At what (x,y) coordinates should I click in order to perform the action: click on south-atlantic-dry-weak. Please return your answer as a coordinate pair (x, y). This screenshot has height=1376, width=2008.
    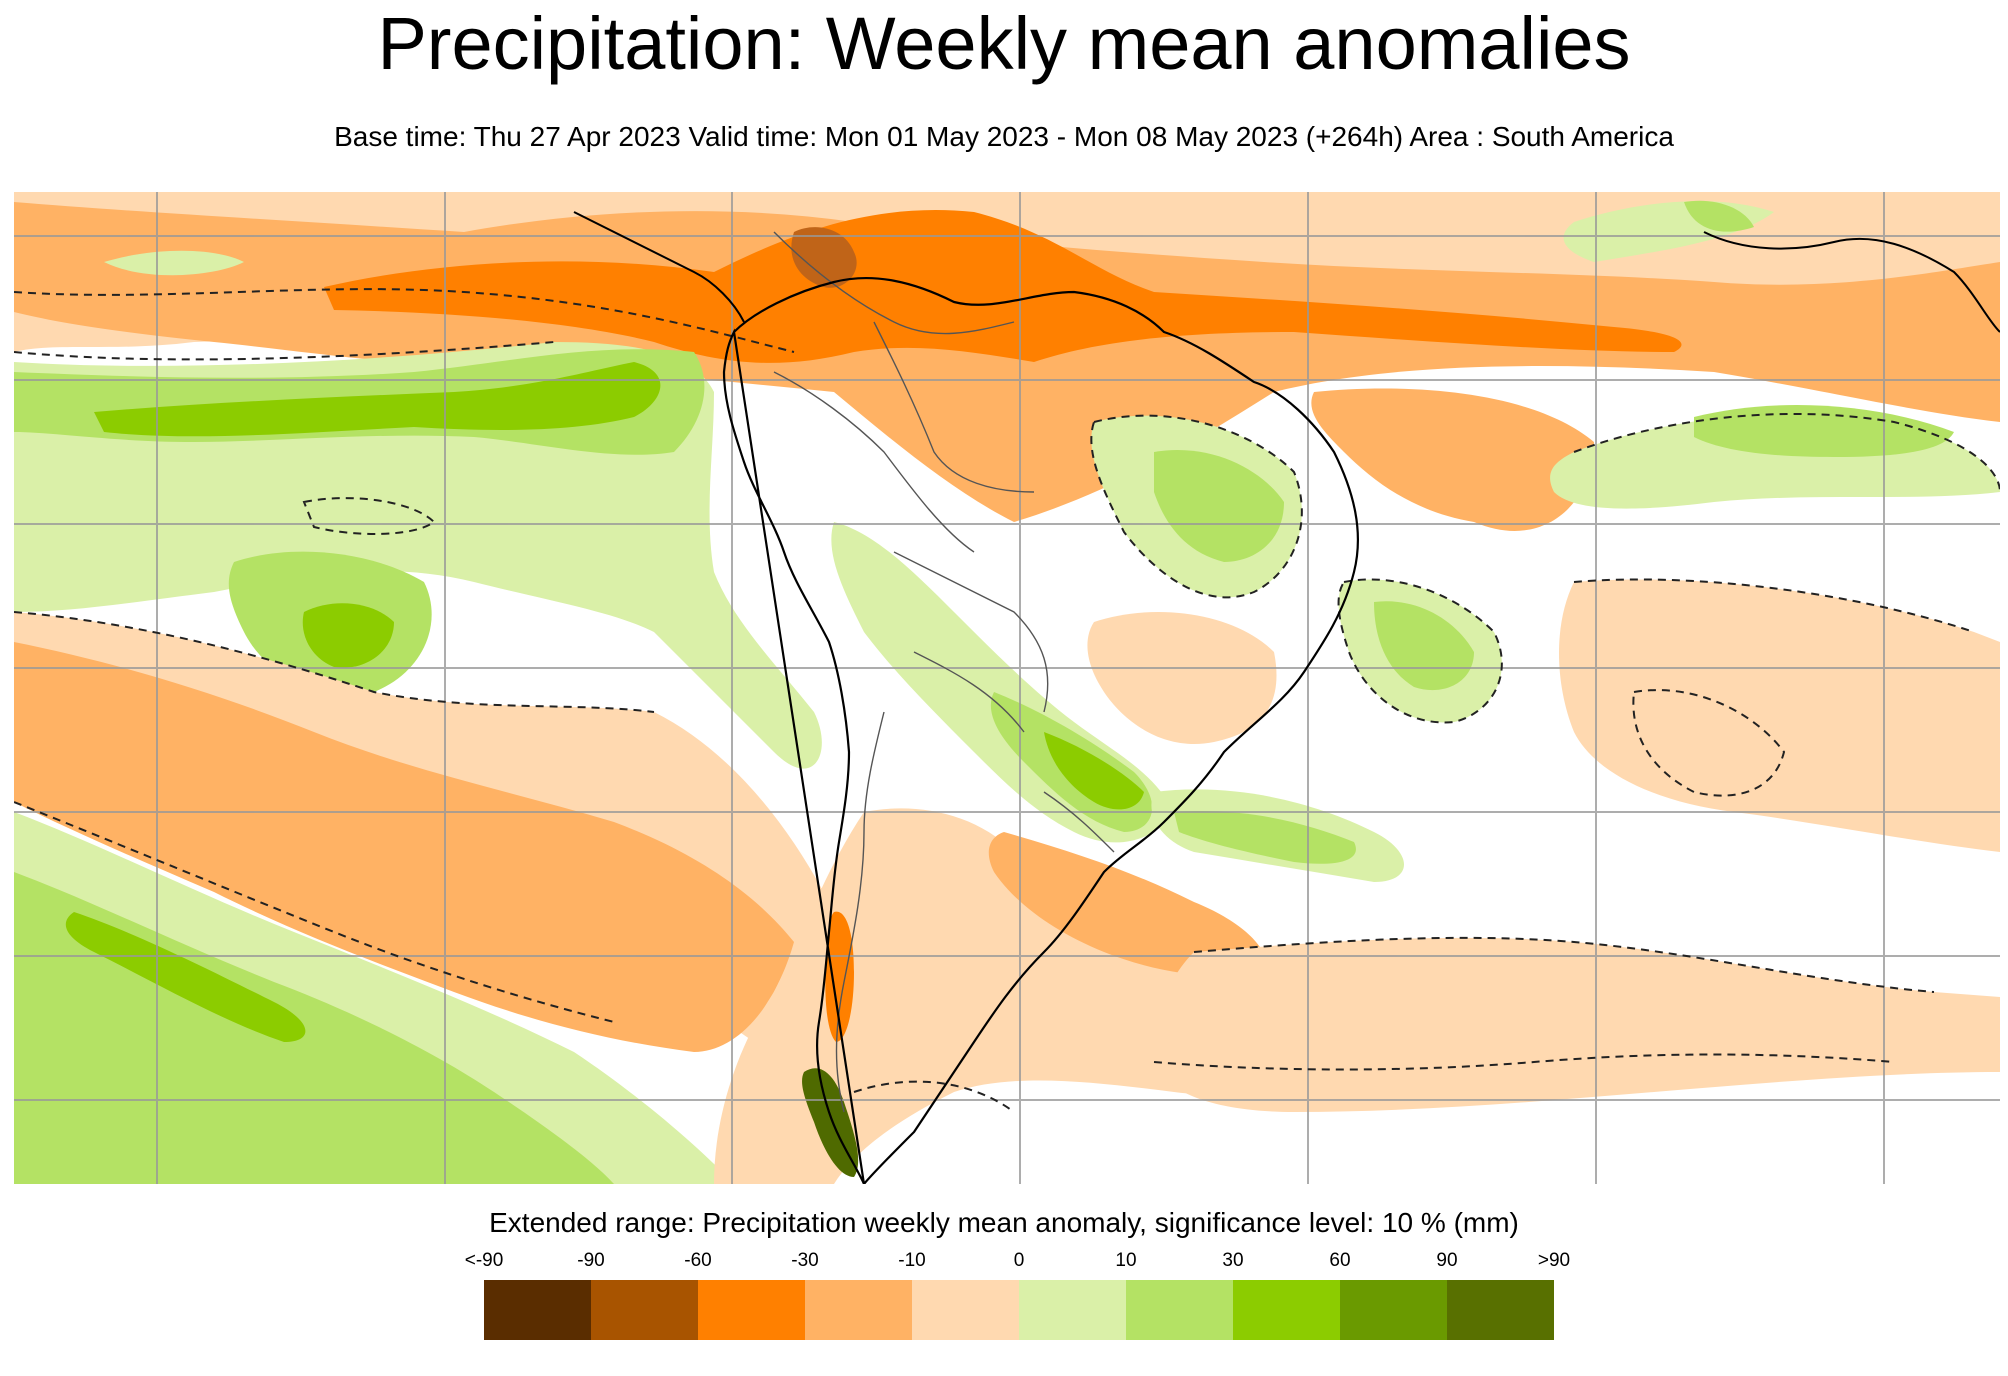
    Looking at the image, I should click on (1779, 715).